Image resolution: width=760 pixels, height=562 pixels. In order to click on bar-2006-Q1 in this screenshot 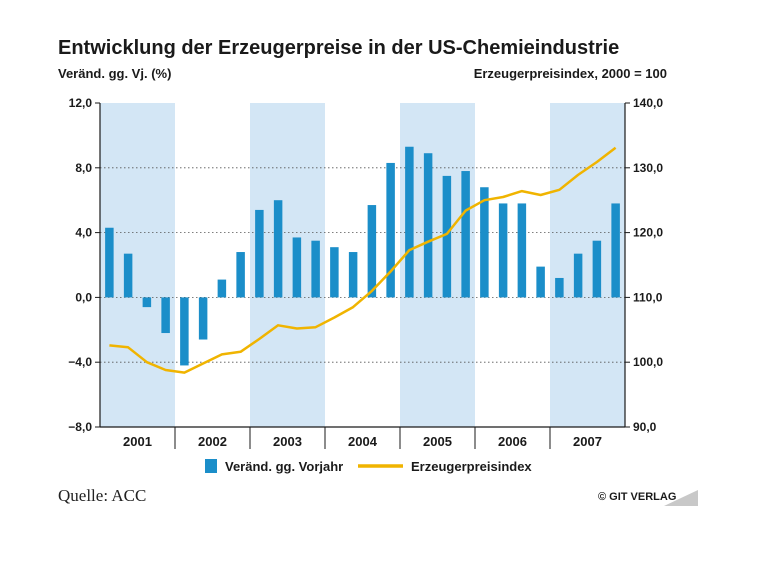, I will do `click(484, 242)`.